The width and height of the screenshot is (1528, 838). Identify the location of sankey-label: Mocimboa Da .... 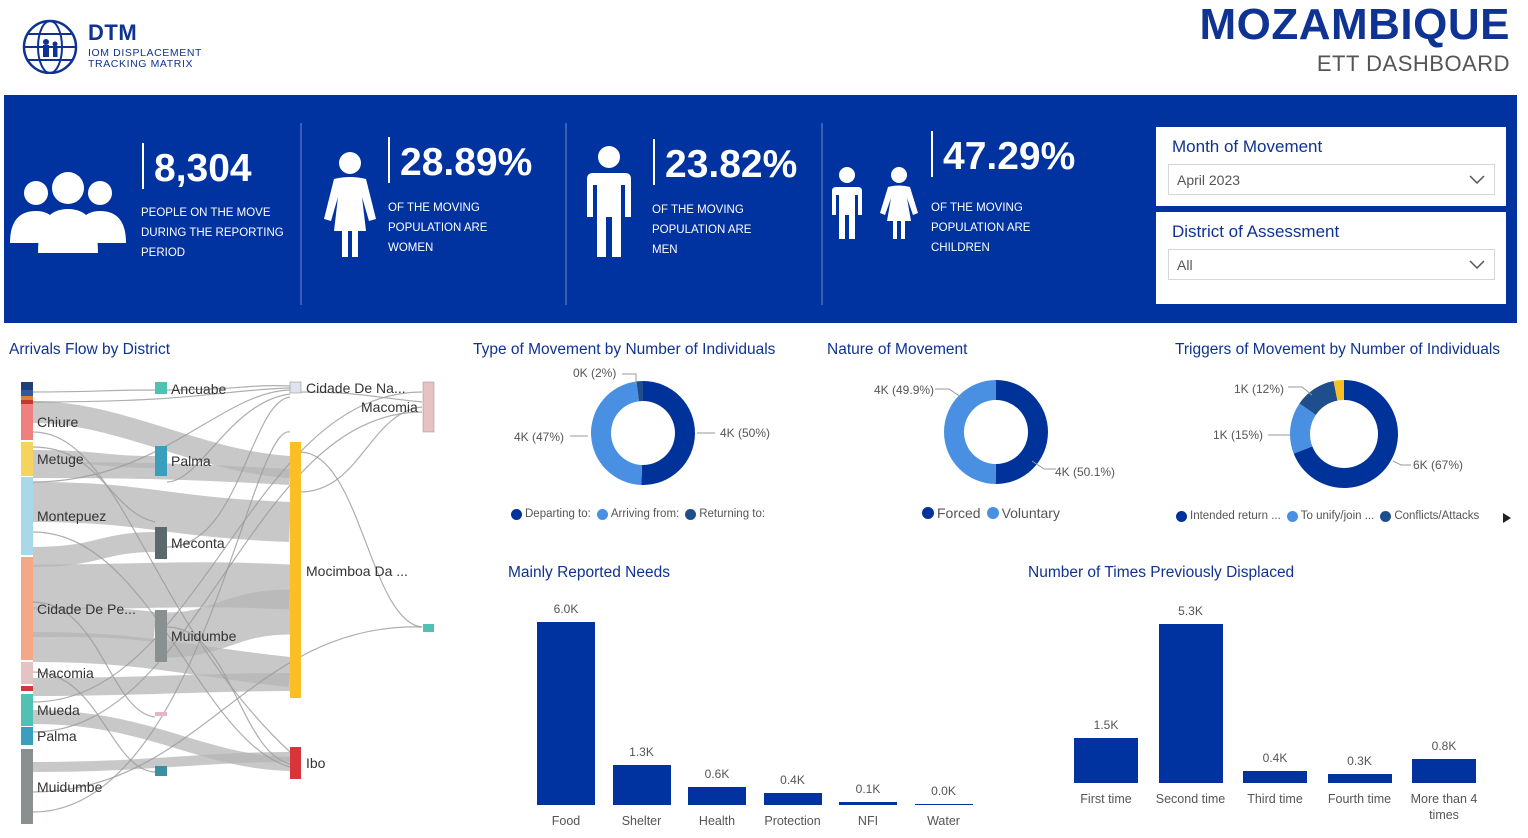
(357, 571).